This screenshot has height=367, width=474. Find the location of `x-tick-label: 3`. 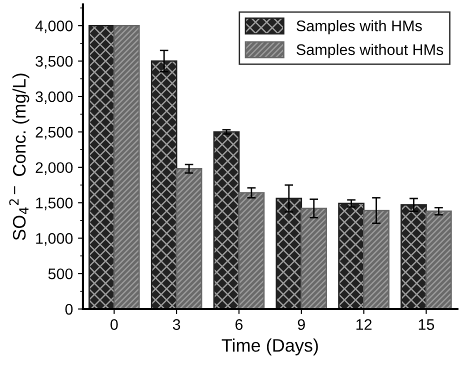

x-tick-label: 3 is located at coordinates (176, 324).